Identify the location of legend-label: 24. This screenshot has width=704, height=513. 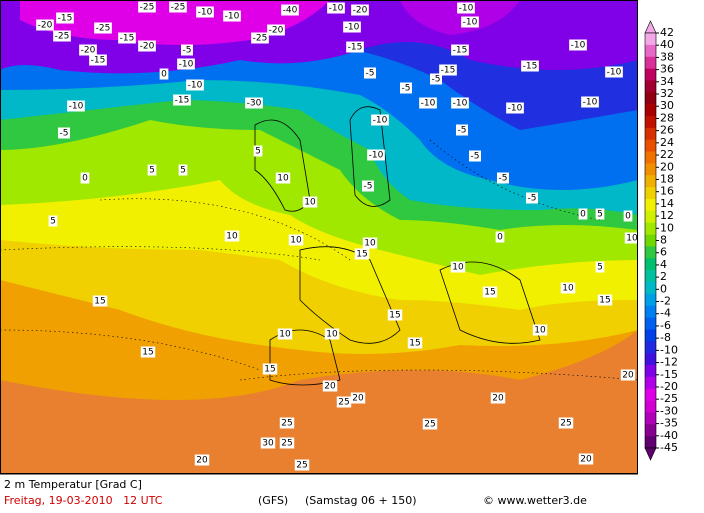
(667, 142).